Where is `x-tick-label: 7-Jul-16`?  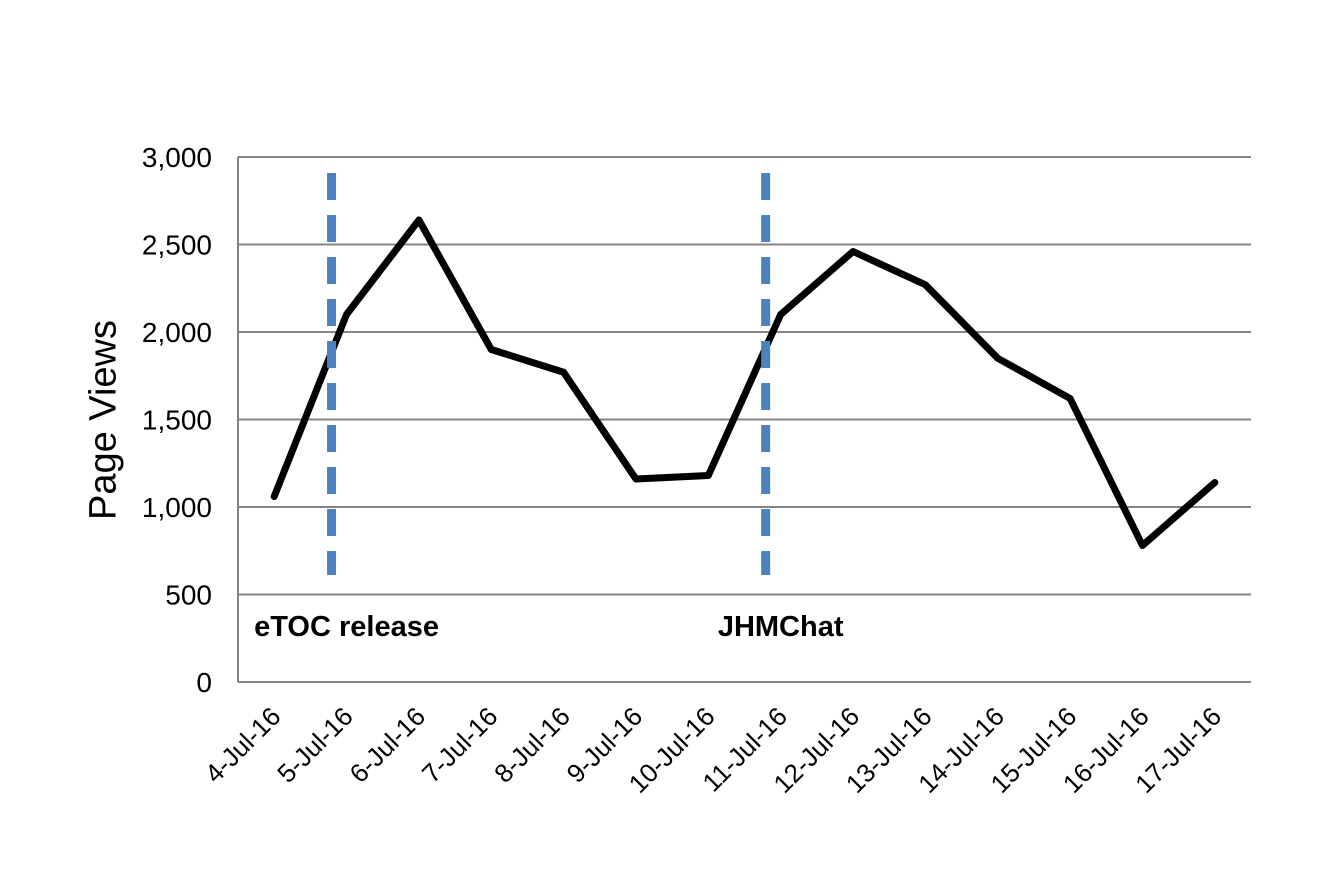 x-tick-label: 7-Jul-16 is located at coordinates (460, 745).